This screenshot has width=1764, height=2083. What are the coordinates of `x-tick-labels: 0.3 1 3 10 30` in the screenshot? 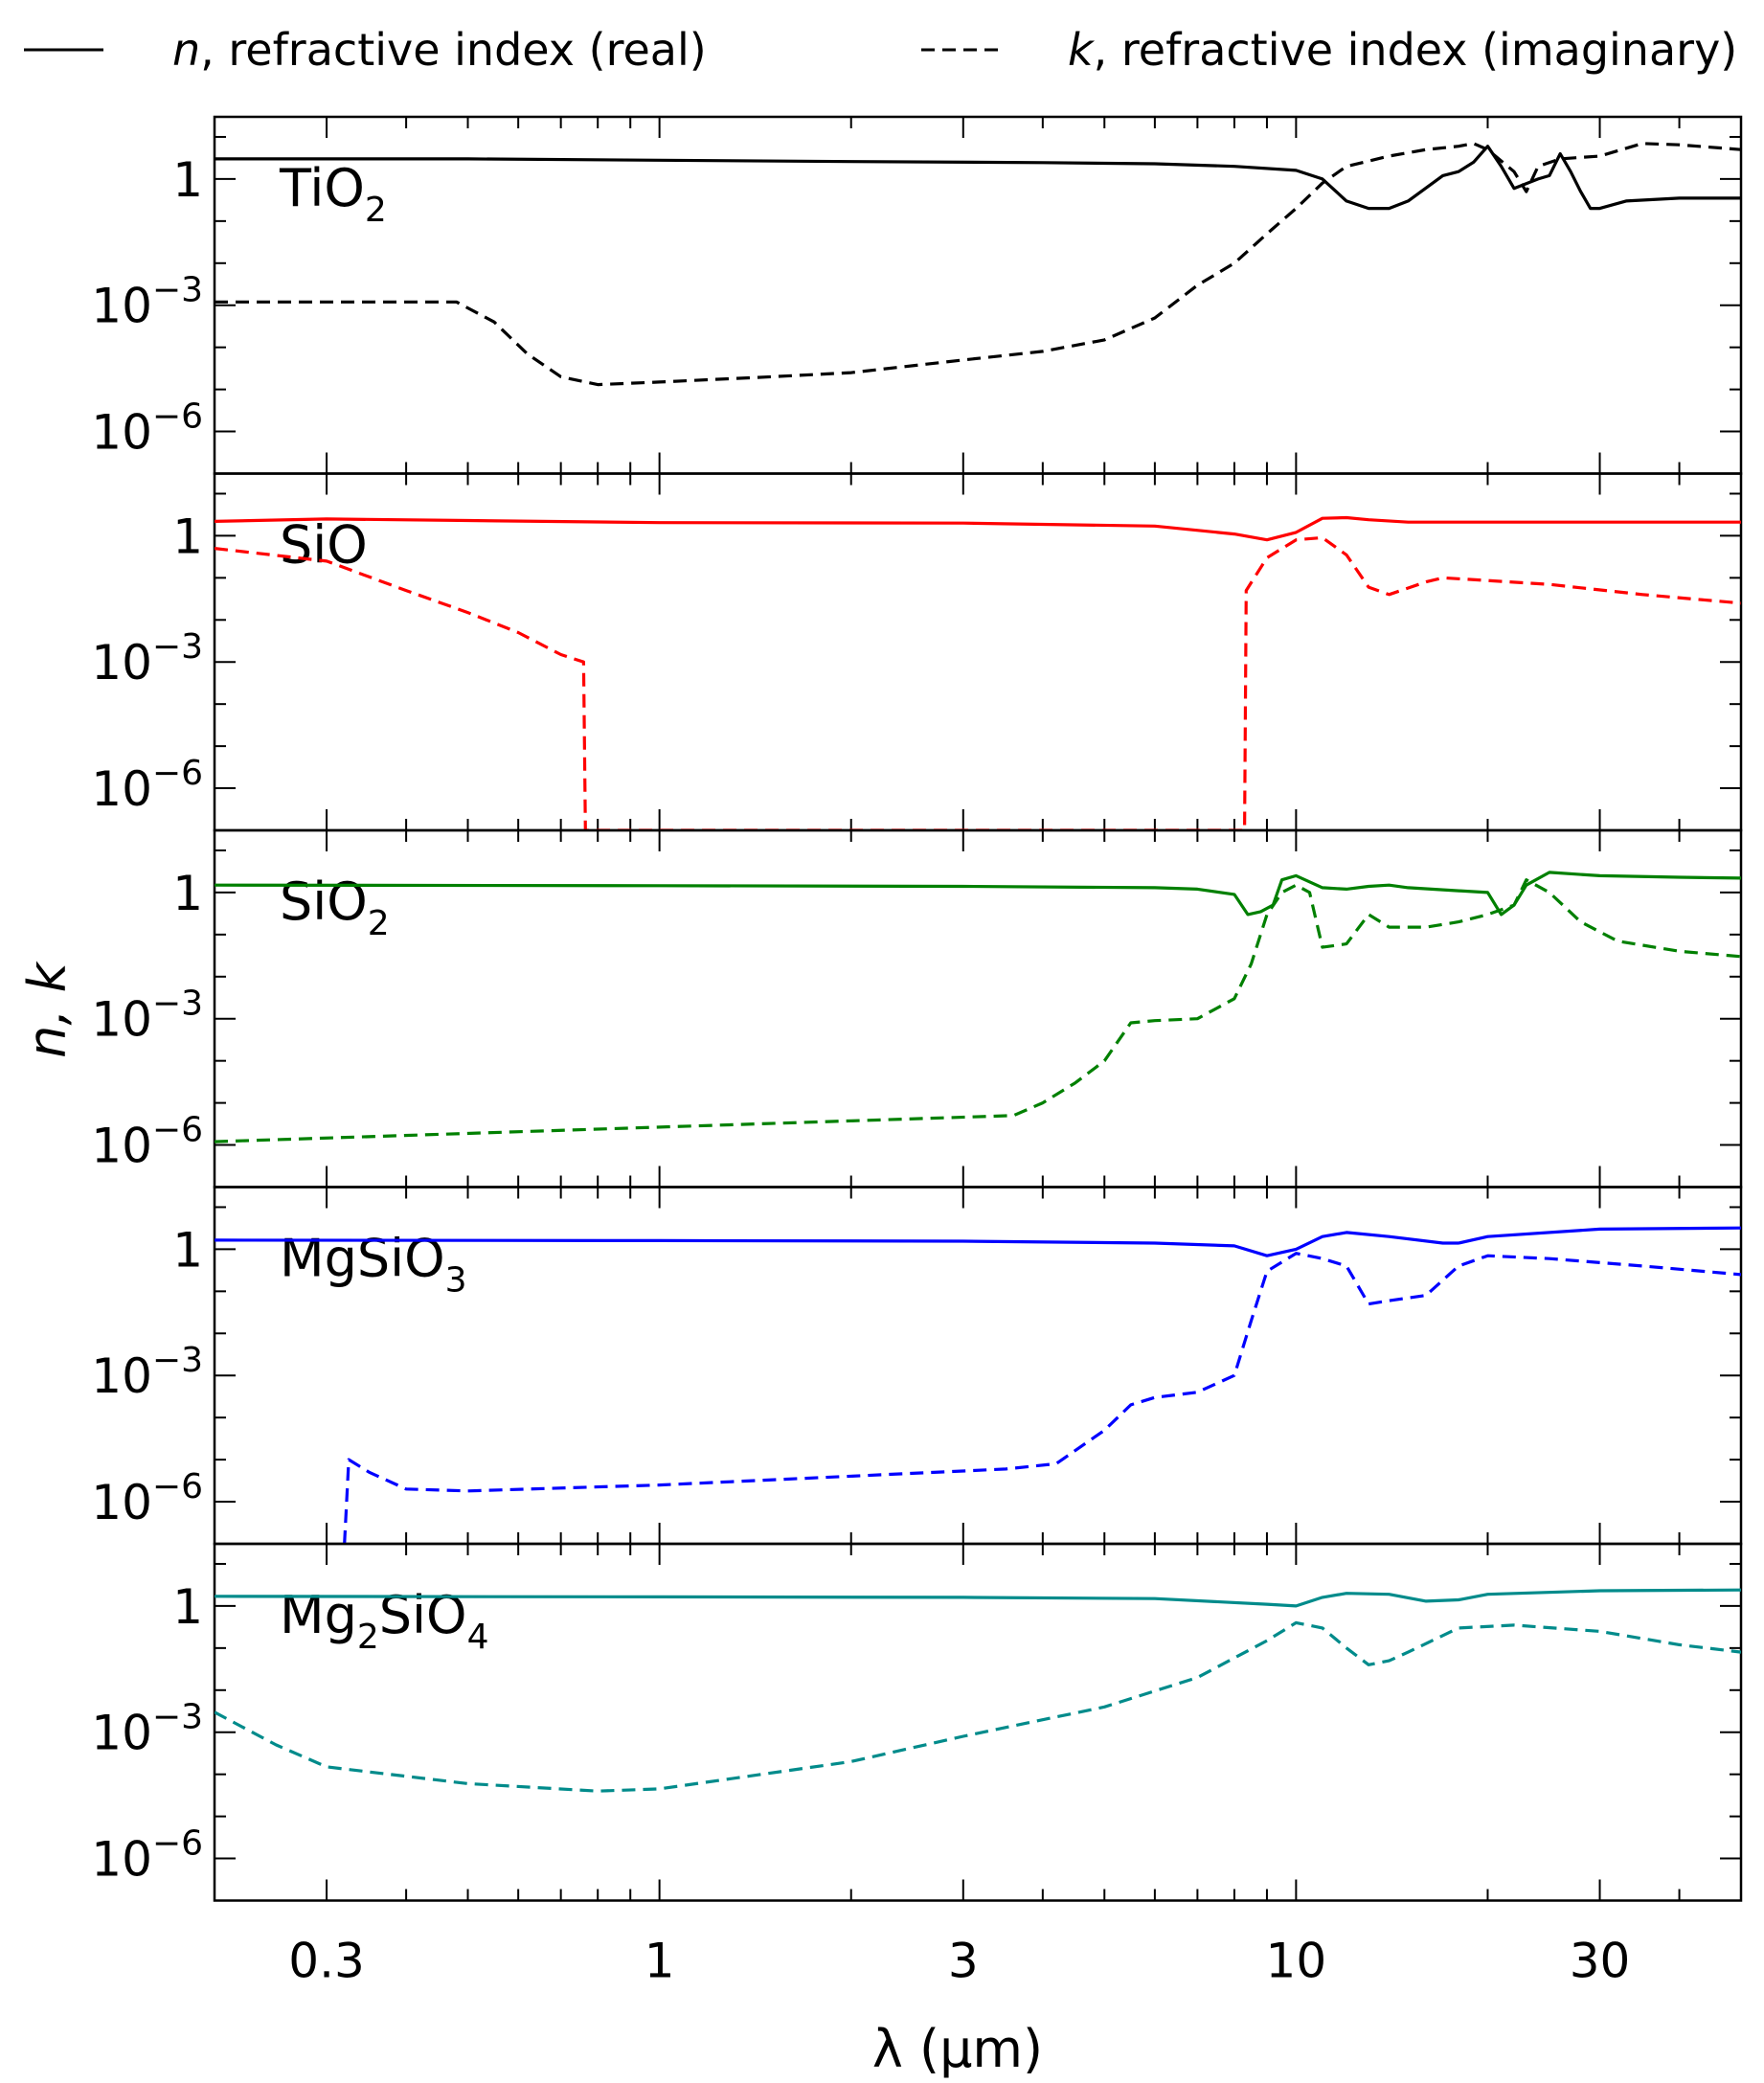 It's located at (959, 1961).